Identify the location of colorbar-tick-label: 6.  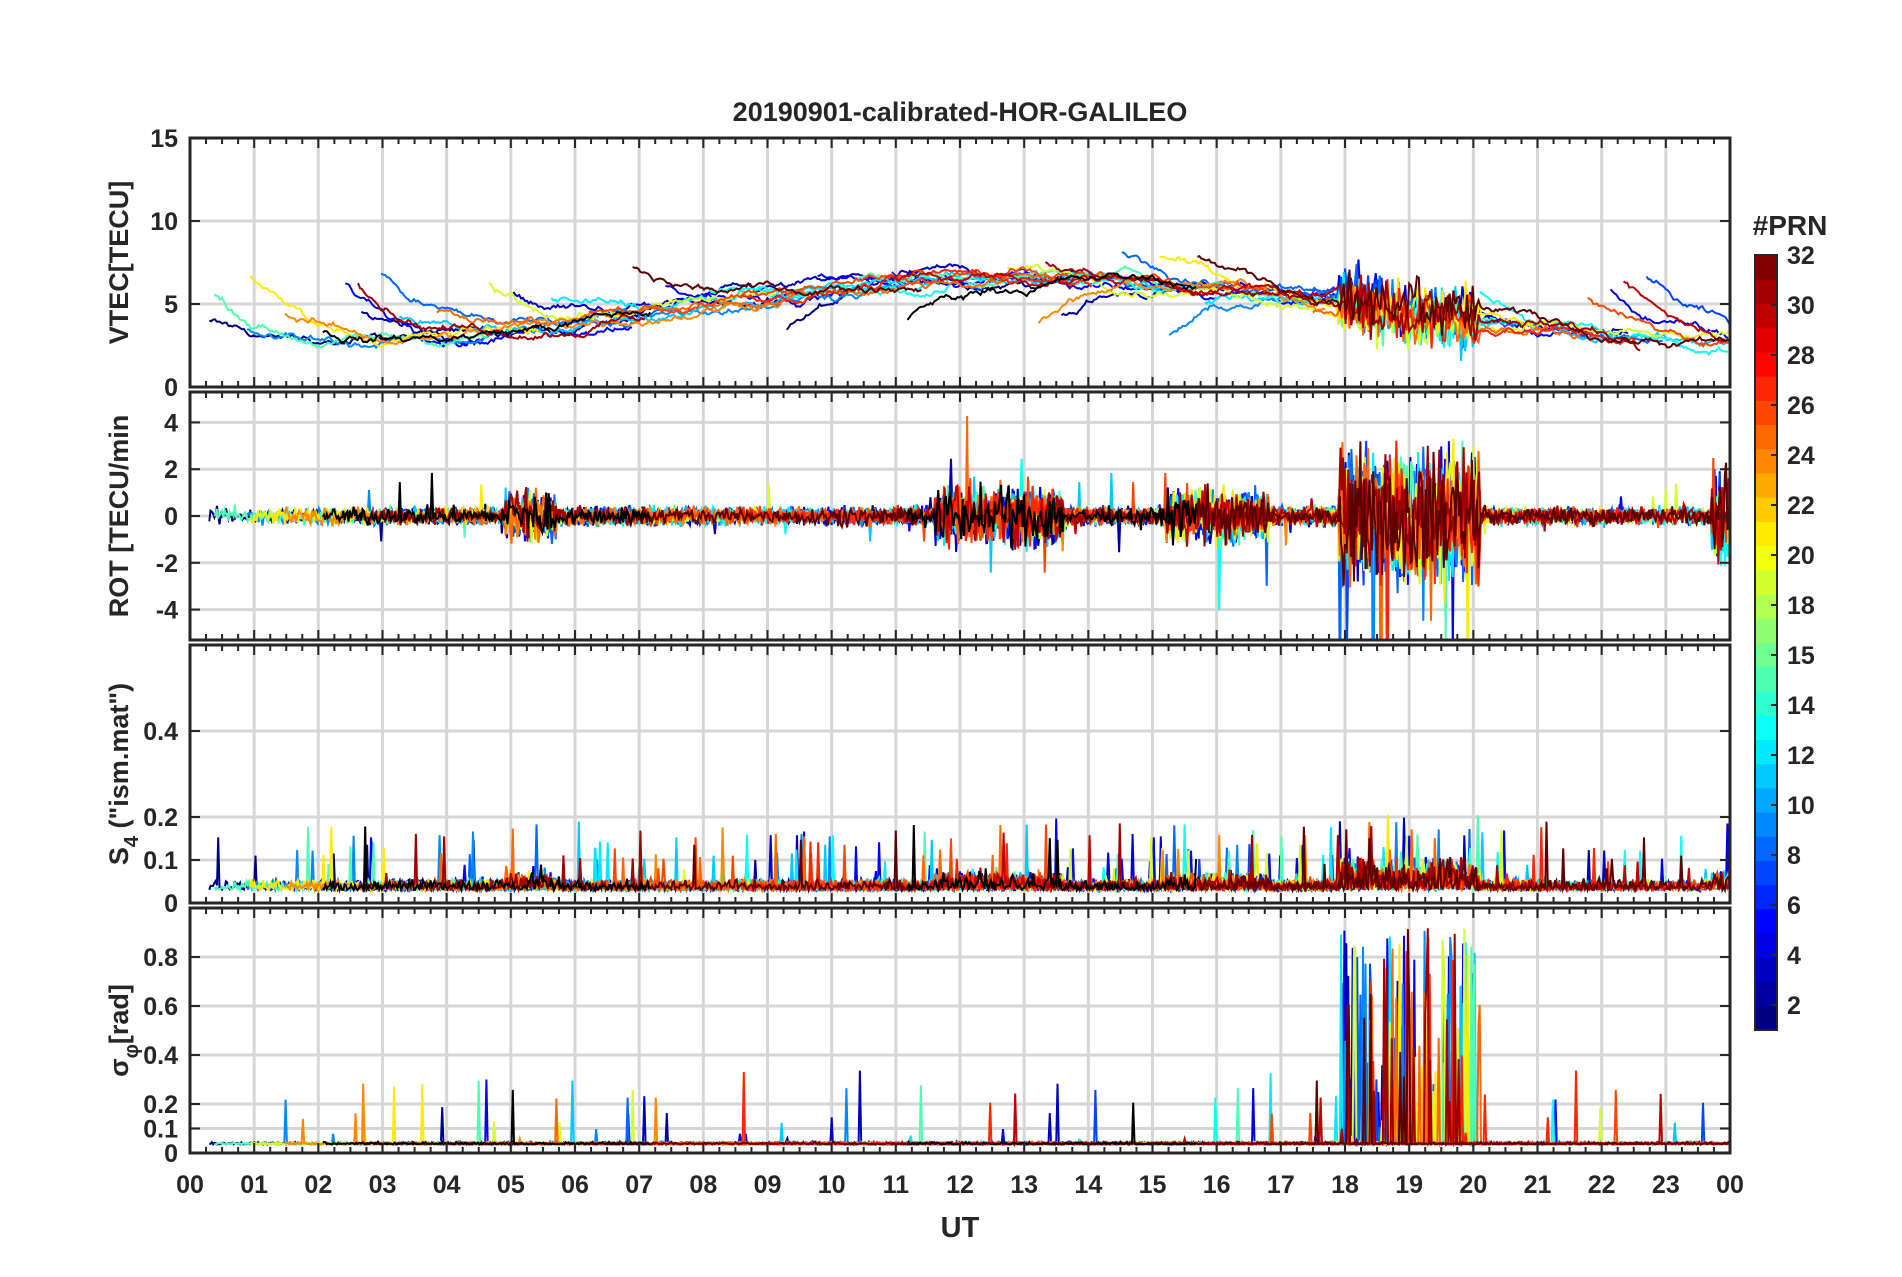
(1794, 906).